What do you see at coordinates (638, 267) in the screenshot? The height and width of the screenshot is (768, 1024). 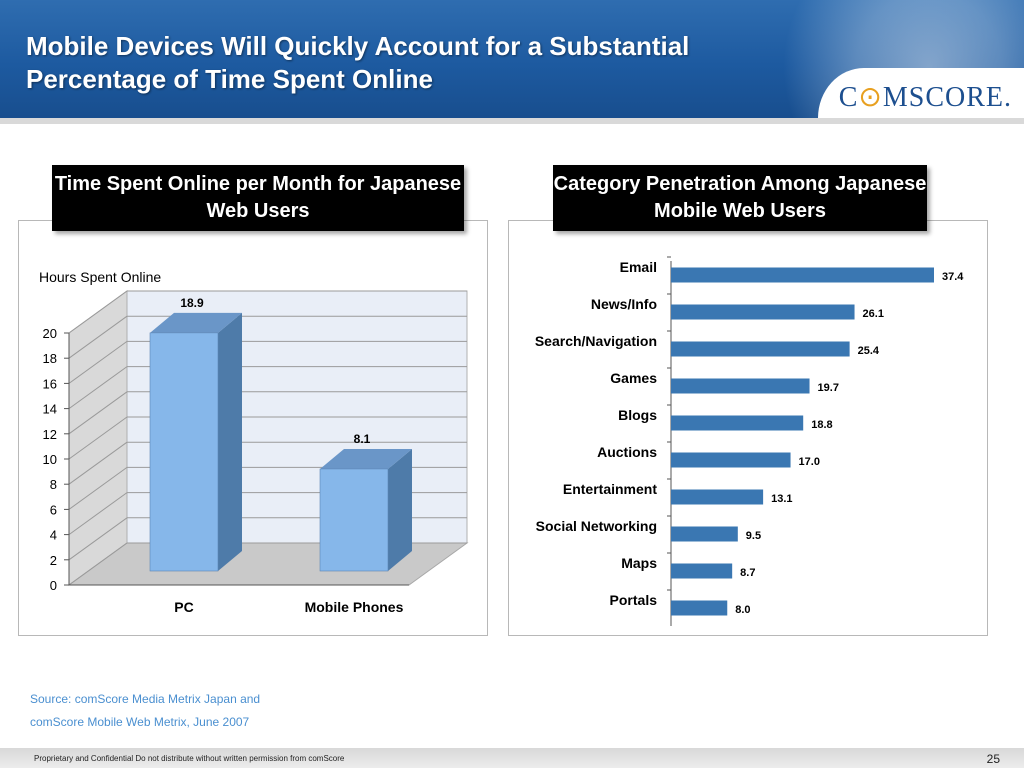 I see `category-label: Email` at bounding box center [638, 267].